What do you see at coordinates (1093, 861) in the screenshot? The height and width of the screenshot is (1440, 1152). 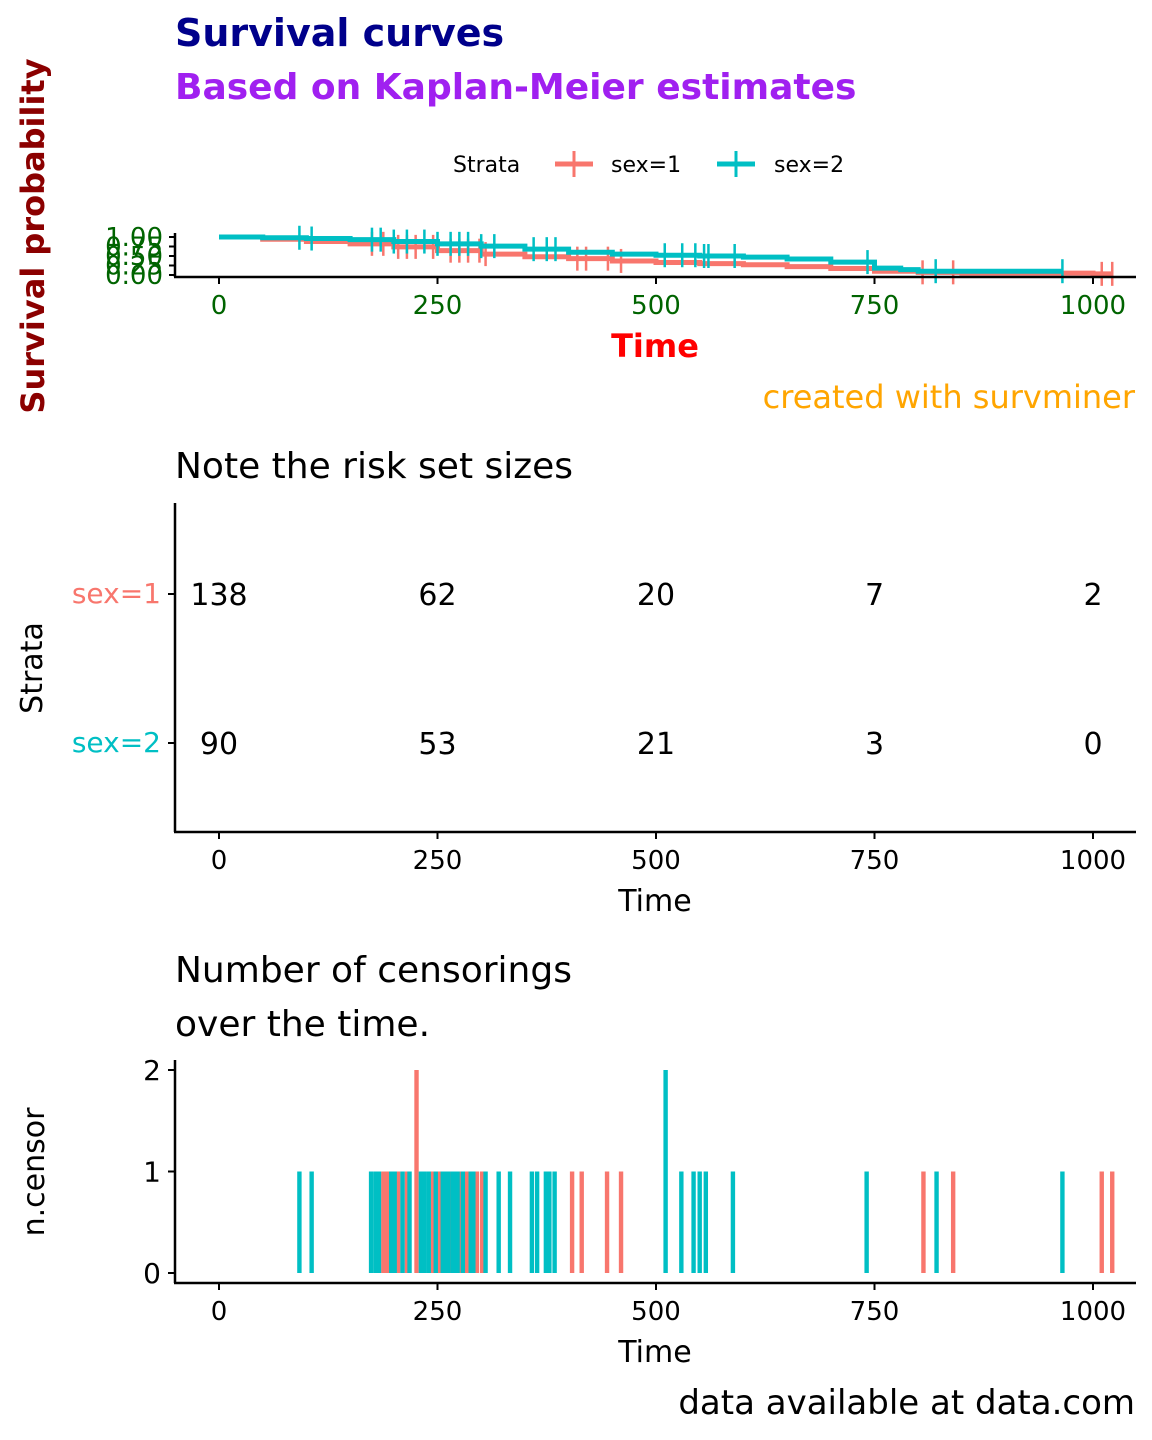 I see `risk-x-tick-label: 1000` at bounding box center [1093, 861].